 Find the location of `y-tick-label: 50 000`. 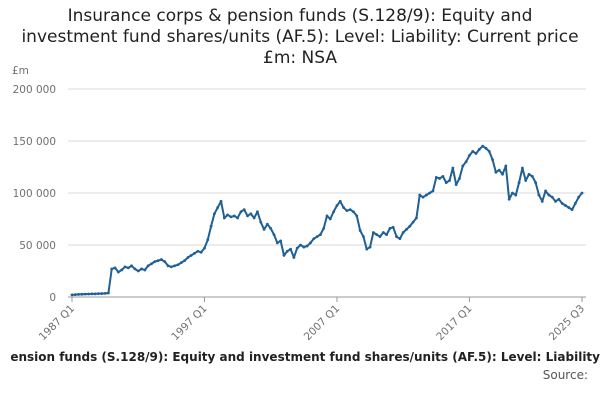

y-tick-label: 50 000 is located at coordinates (37, 246).